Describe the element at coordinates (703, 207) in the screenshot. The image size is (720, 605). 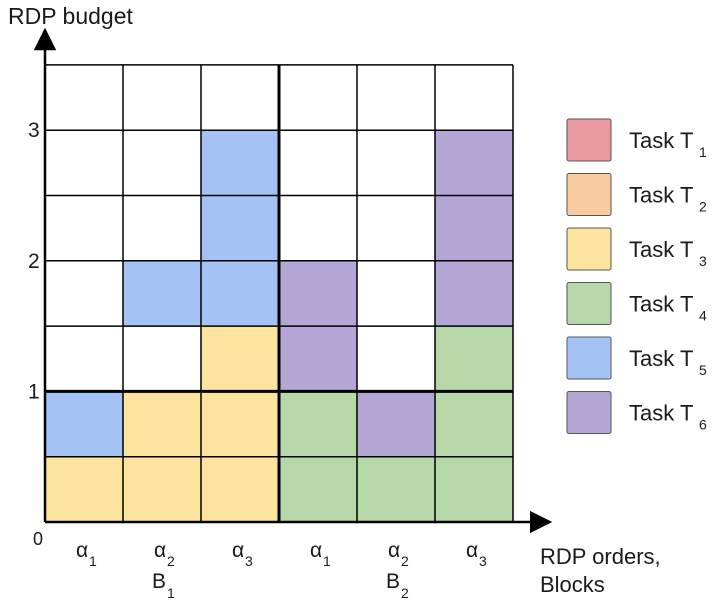
I see `legend-subscript: 2` at that location.